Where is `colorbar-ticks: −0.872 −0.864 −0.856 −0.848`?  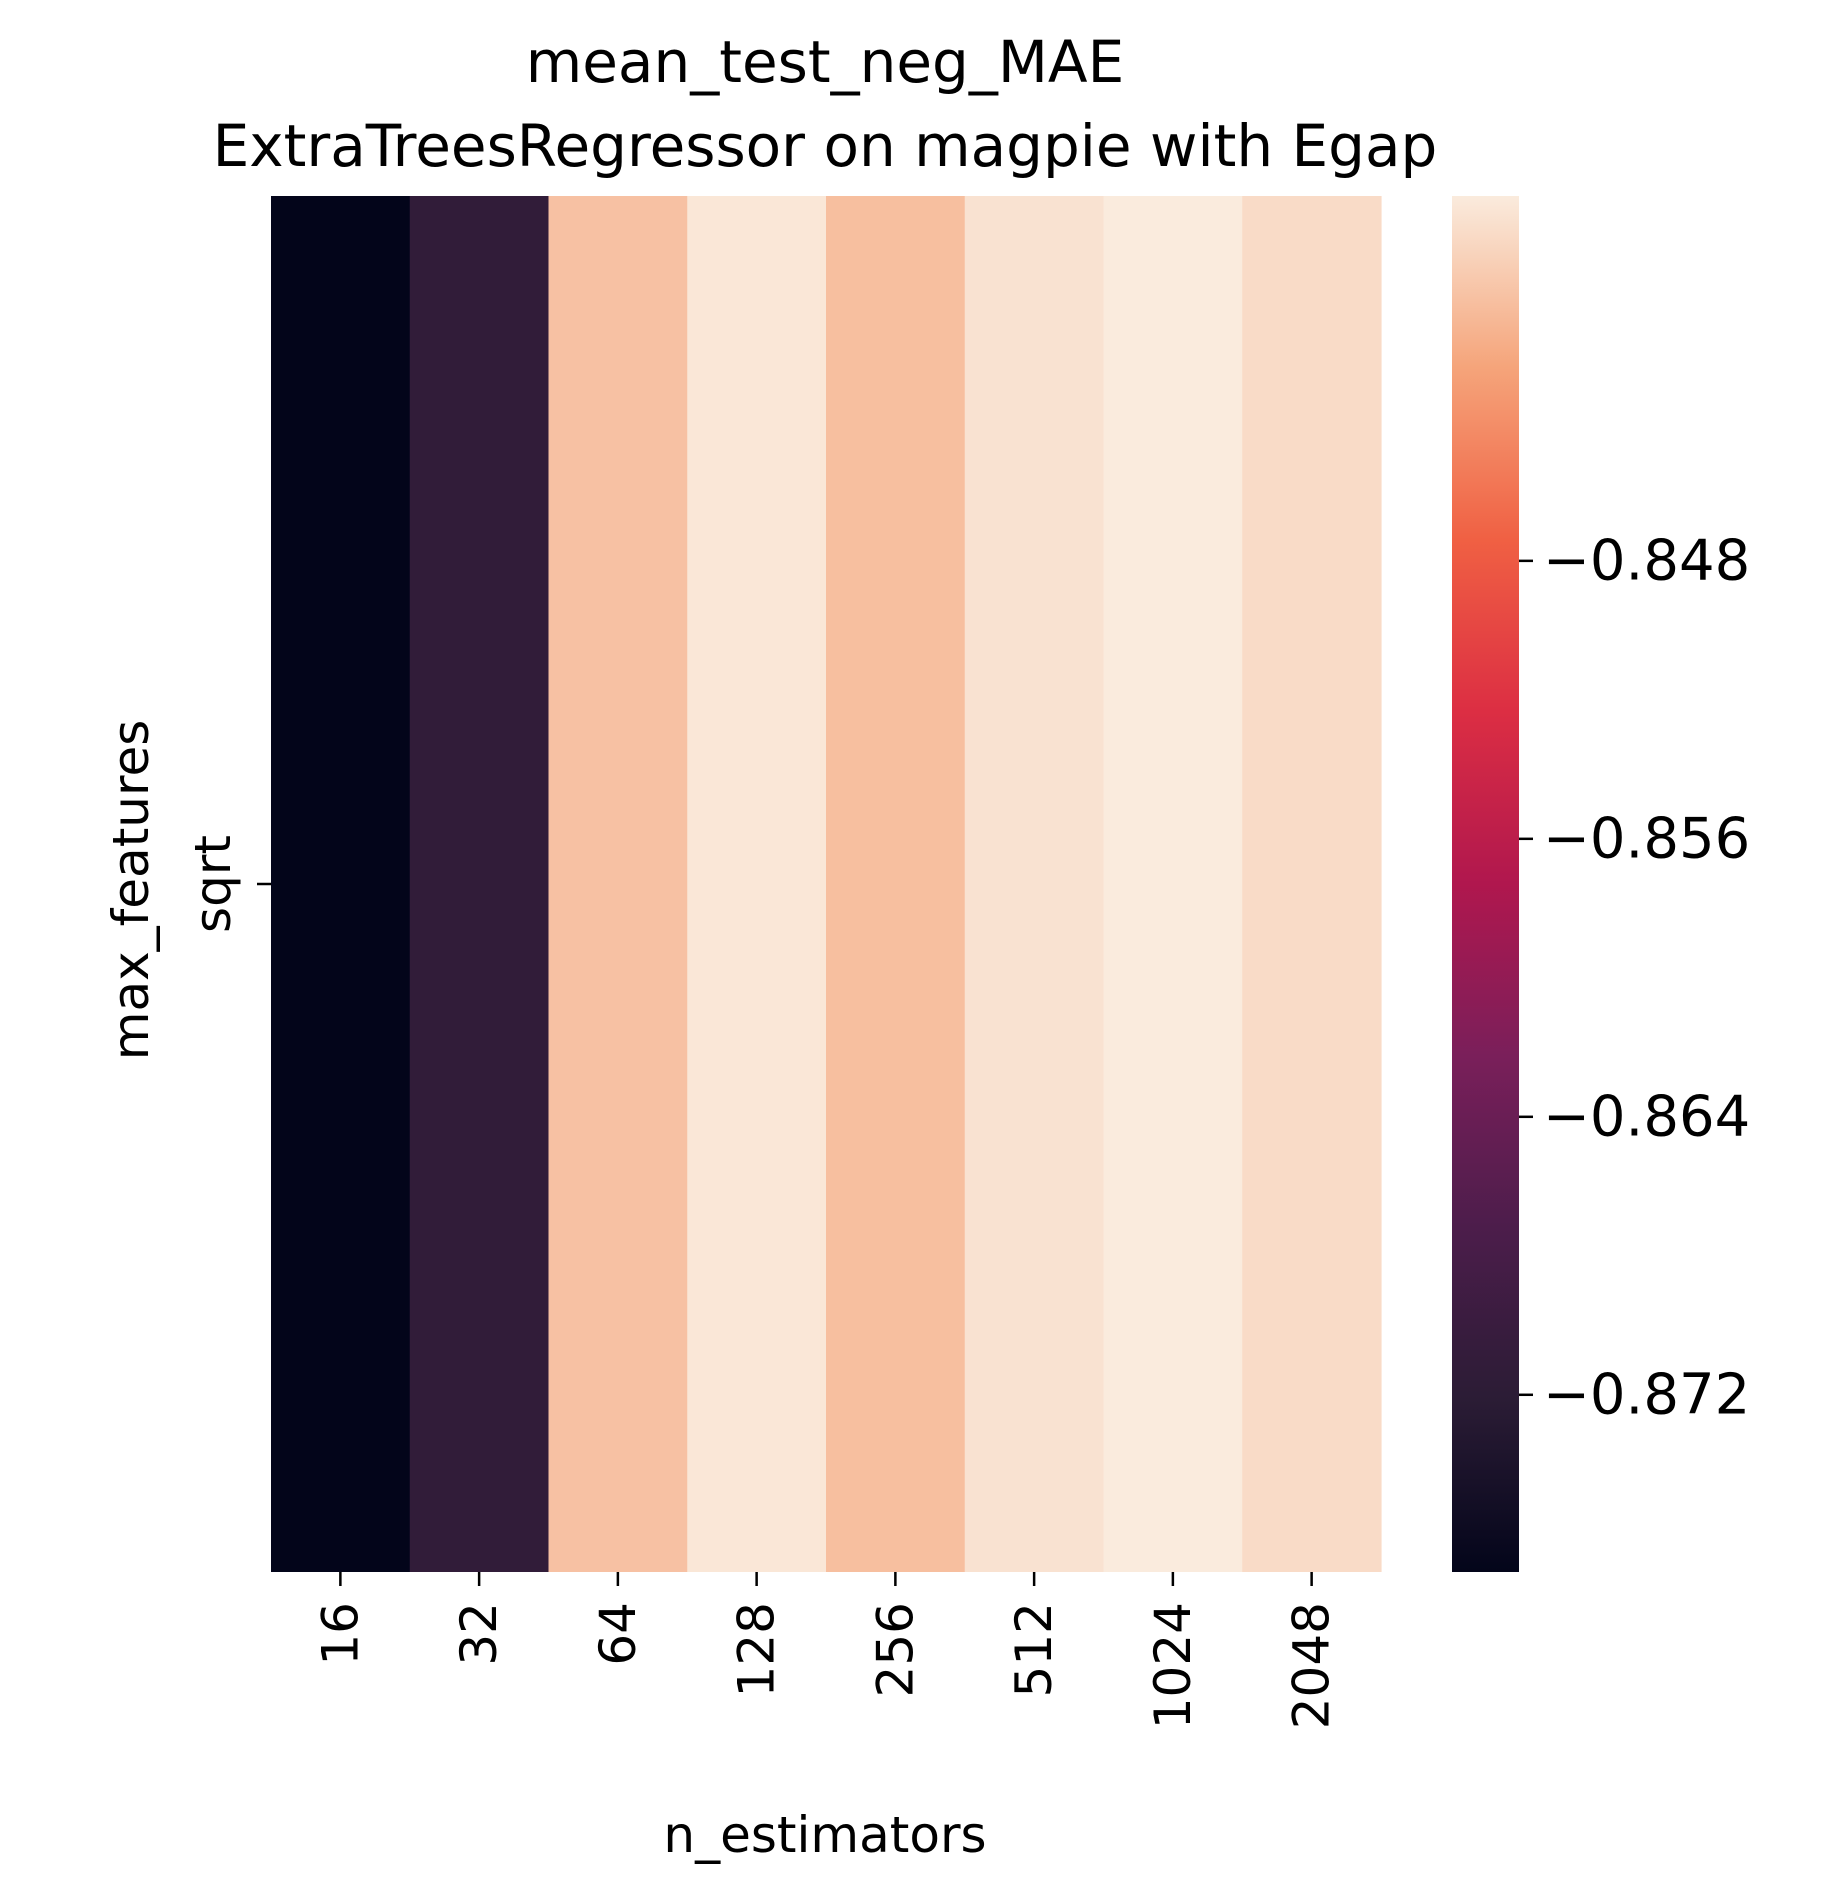
colorbar-ticks: −0.872 −0.864 −0.856 −0.848 is located at coordinates (1634, 977).